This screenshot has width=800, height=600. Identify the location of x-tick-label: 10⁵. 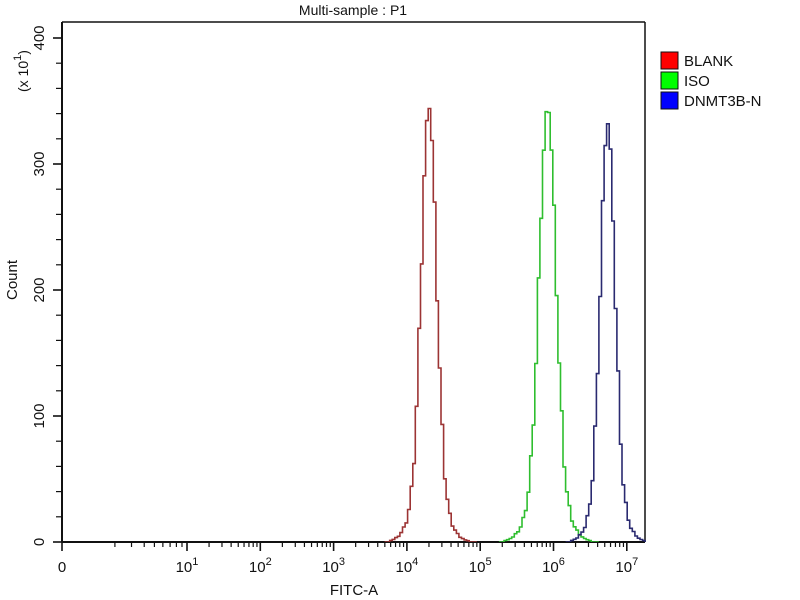
(480, 566).